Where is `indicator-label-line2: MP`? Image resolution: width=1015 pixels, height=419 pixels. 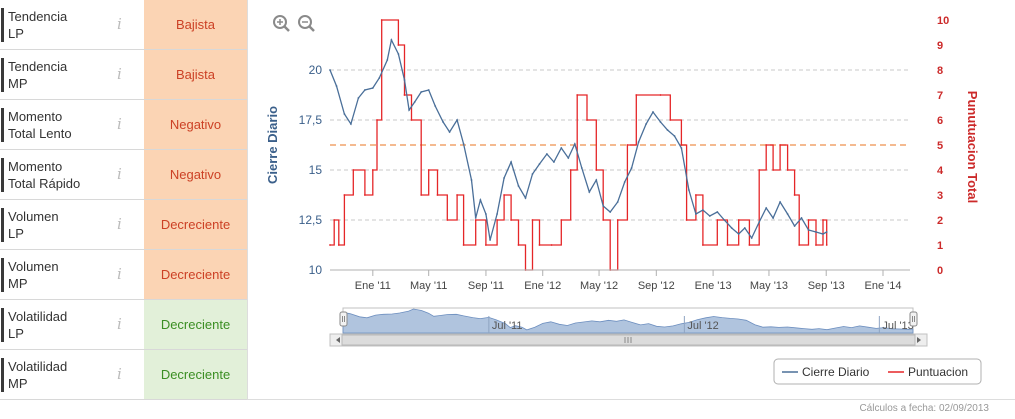
indicator-label-line2: MP is located at coordinates (18, 283).